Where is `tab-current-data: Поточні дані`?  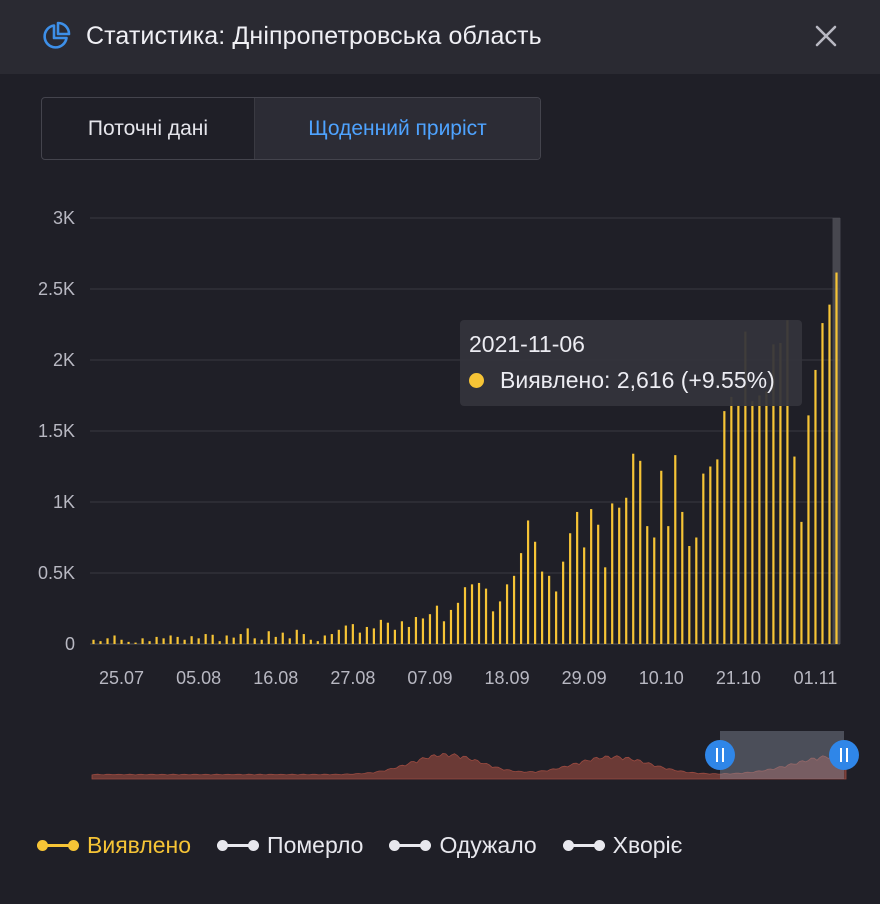
tab-current-data: Поточні дані is located at coordinates (148, 128).